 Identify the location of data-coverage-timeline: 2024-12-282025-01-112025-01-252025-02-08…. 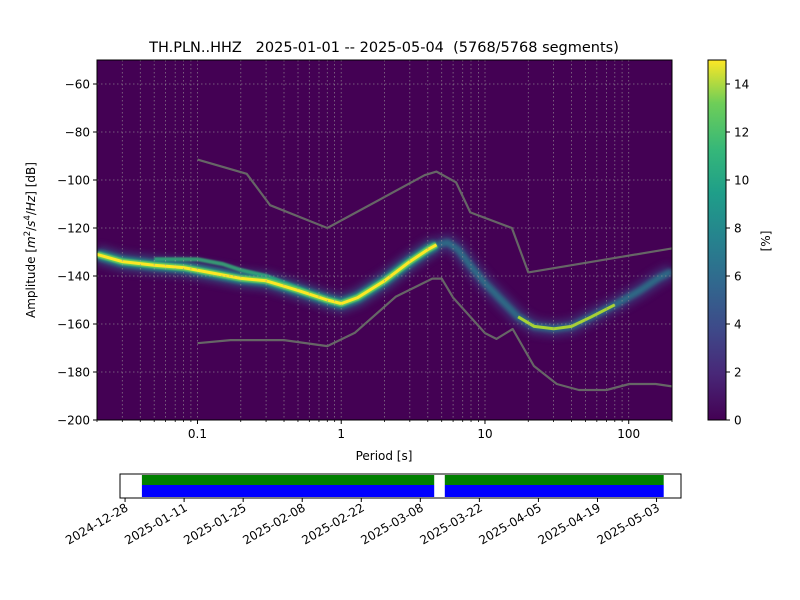
(372, 510).